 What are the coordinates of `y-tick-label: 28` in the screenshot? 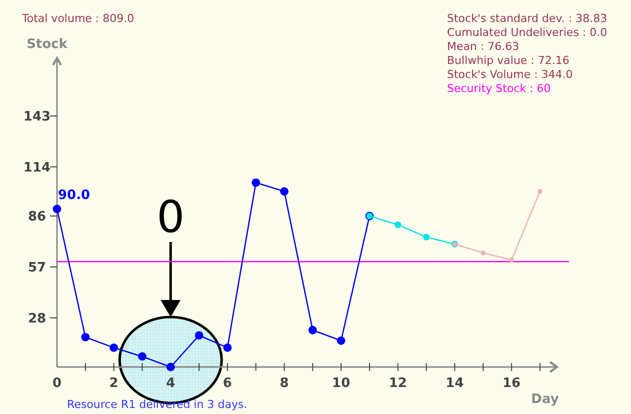 It's located at (37, 318).